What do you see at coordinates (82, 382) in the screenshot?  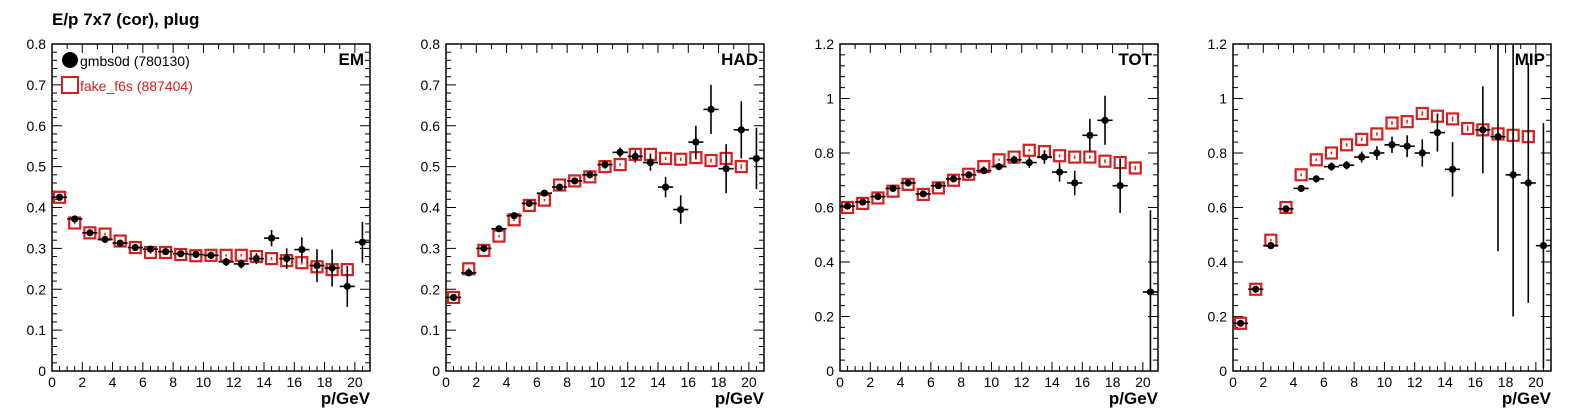 I see `x-tick-label: 2` at bounding box center [82, 382].